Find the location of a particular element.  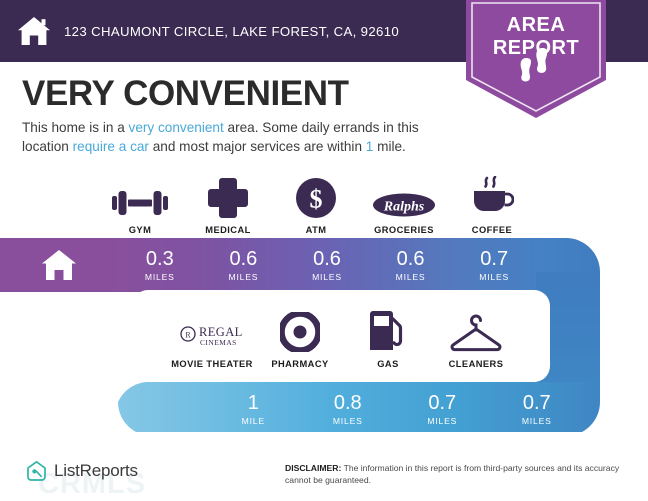

crmls-watermark: CRMLS is located at coordinates (92, 484).